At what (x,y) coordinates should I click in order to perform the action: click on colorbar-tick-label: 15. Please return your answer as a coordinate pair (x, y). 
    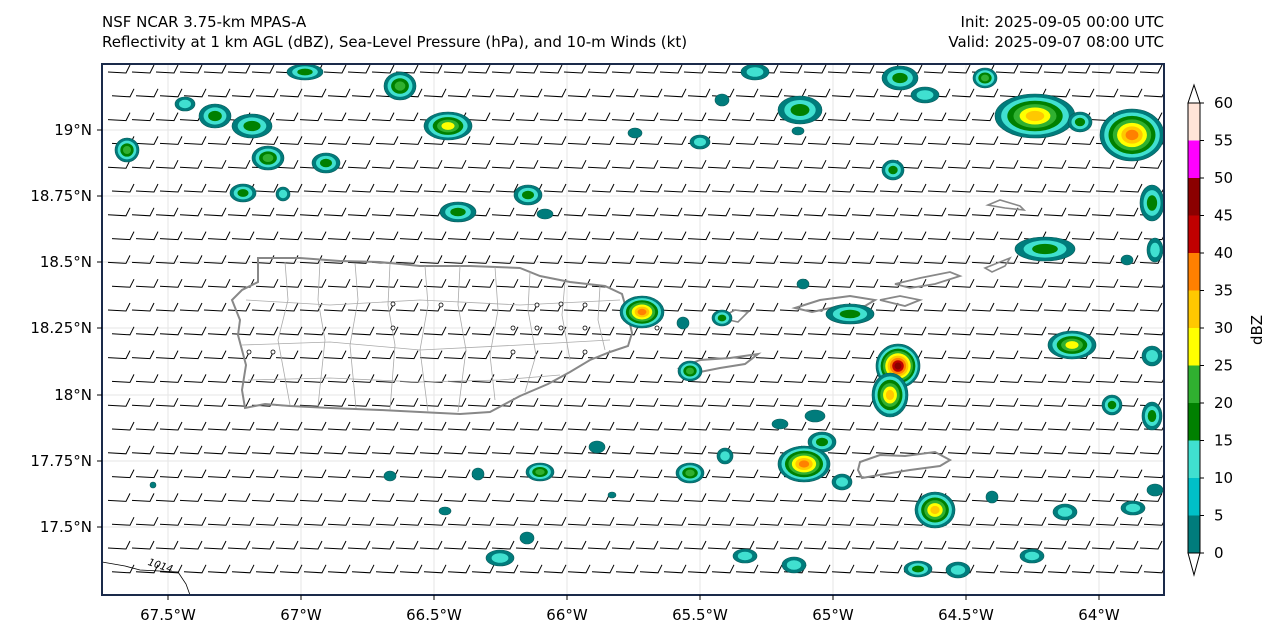
    Looking at the image, I should click on (1223, 441).